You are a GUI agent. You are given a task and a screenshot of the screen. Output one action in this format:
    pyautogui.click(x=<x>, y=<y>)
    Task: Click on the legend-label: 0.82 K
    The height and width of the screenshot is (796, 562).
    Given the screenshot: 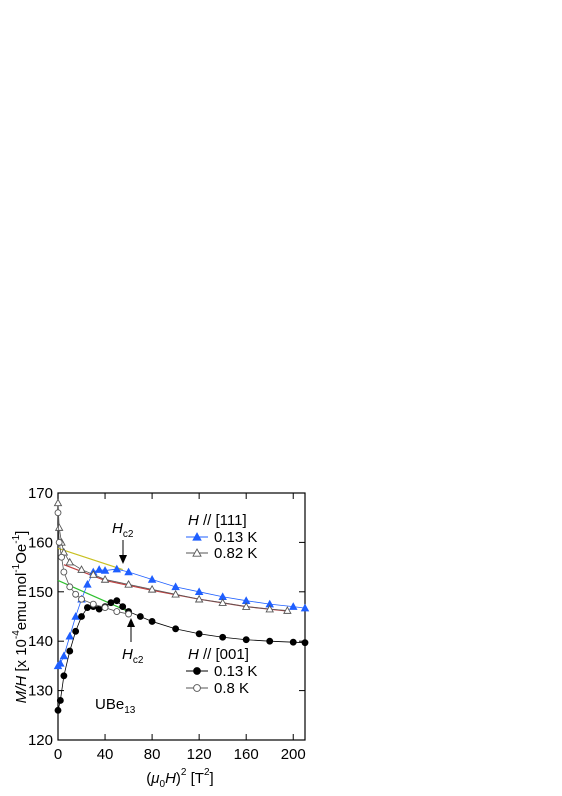 What is the action you would take?
    pyautogui.click(x=235, y=553)
    